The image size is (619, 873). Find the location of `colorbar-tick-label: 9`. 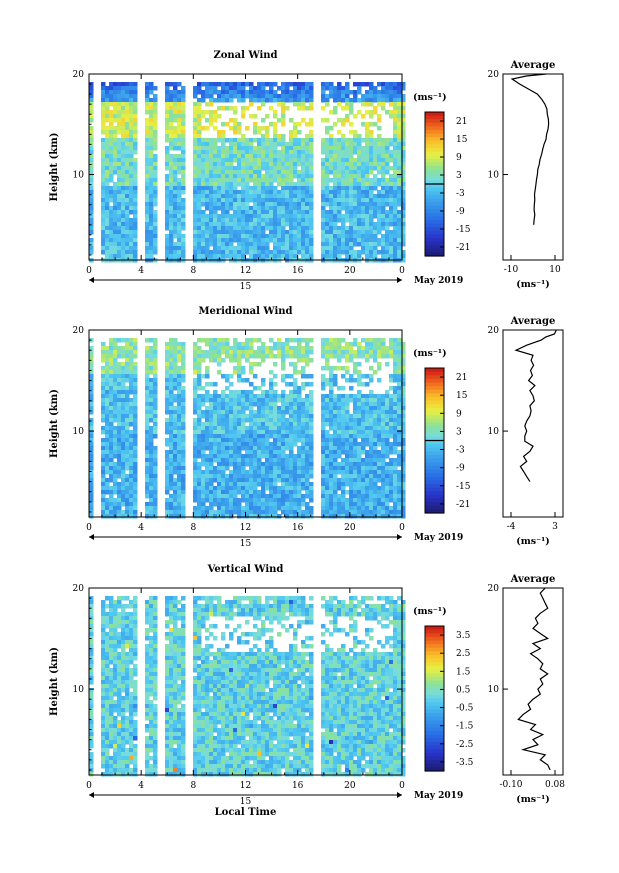

colorbar-tick-label: 9 is located at coordinates (459, 414).